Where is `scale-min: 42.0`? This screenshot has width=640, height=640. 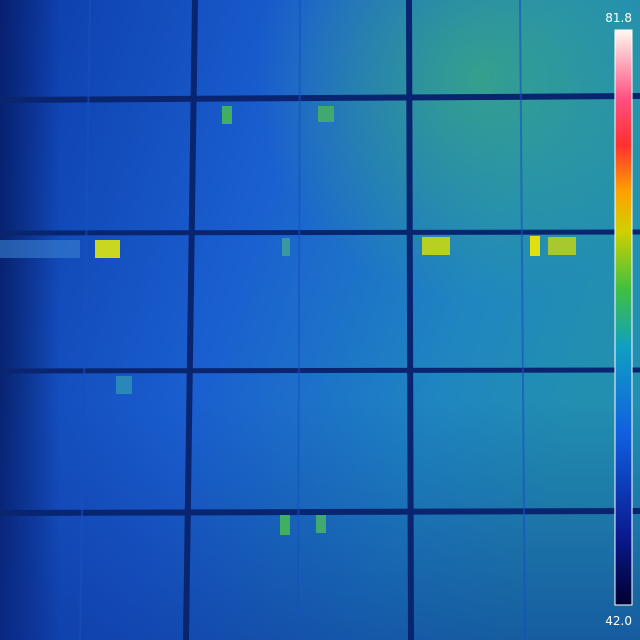
scale-min: 42.0 is located at coordinates (618, 621).